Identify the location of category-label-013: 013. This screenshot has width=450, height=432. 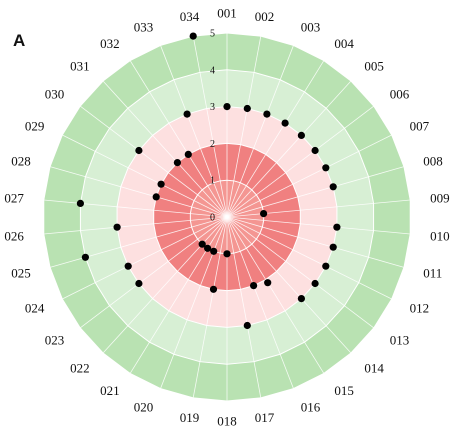
(400, 339).